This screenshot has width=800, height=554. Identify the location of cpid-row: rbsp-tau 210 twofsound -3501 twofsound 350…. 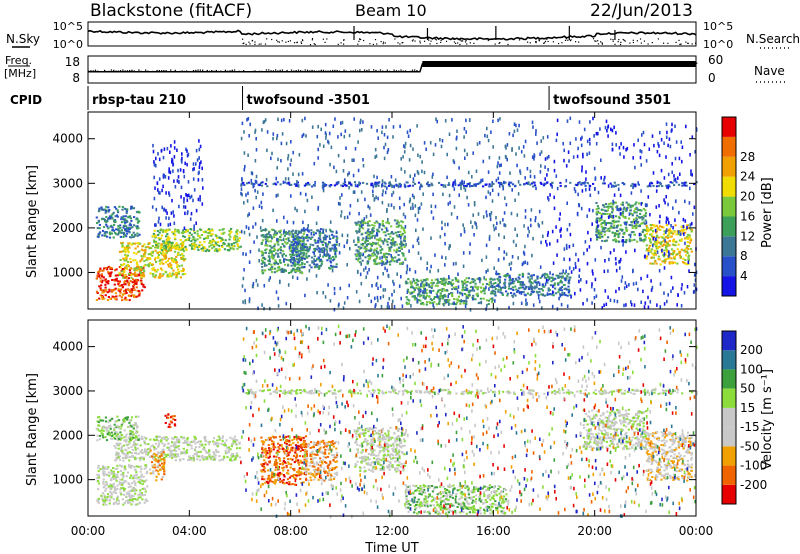
(379, 98).